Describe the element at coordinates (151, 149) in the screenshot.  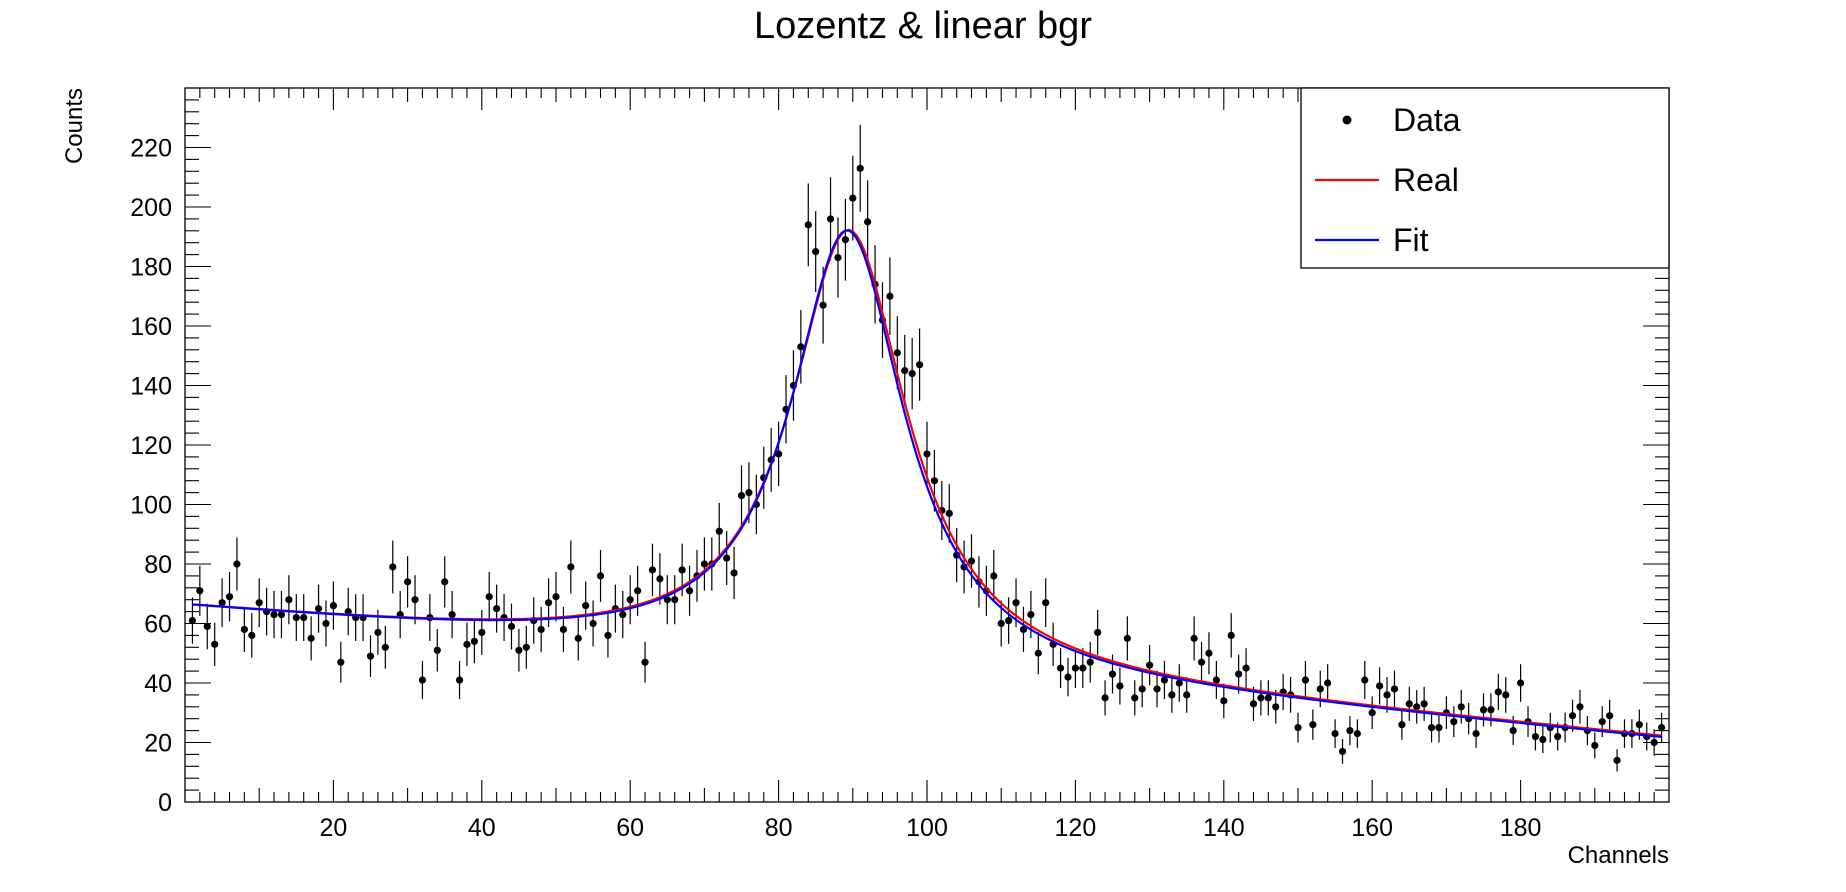
I see `y-tick-label: 220` at that location.